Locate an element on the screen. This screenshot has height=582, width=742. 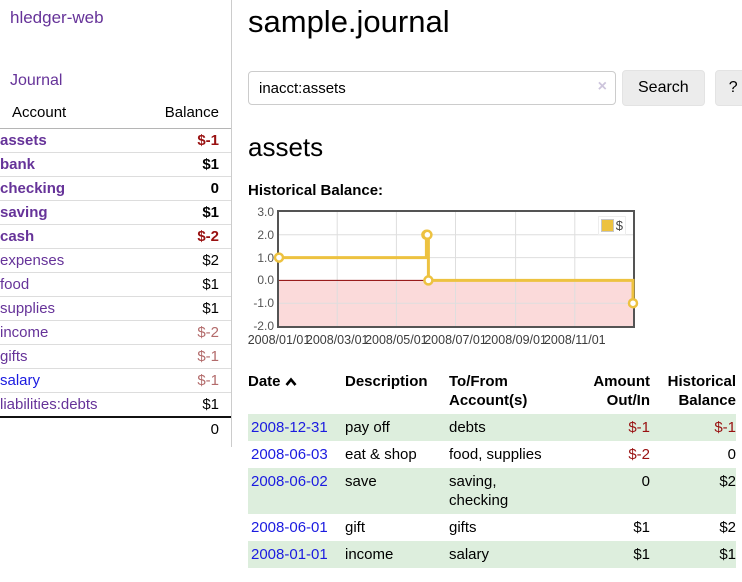
account-row: supplies $1 is located at coordinates (115, 308).